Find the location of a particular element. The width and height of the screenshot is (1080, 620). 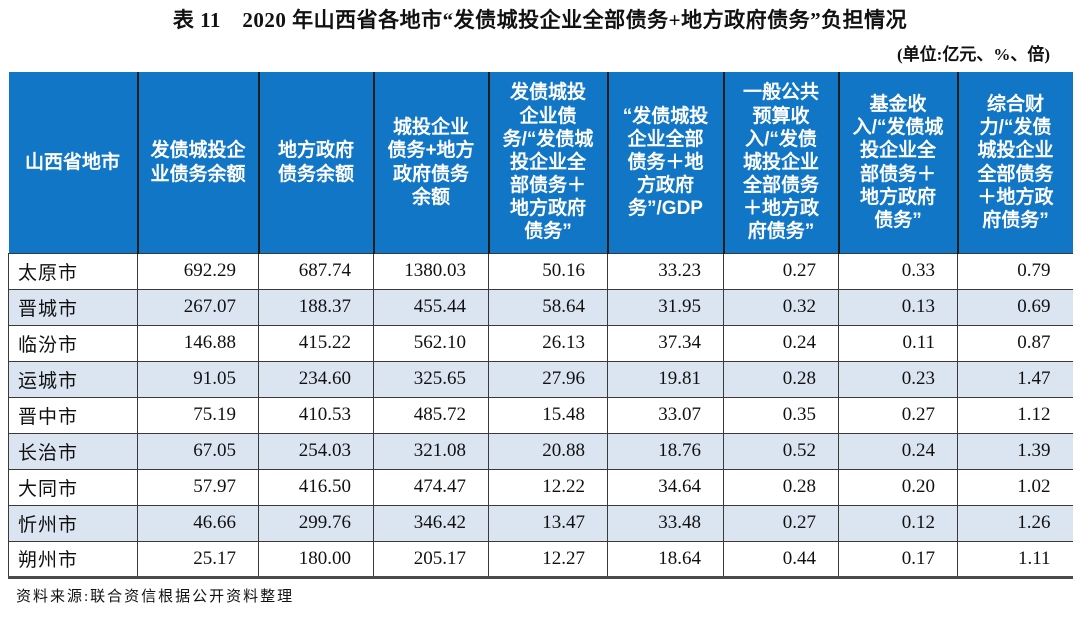

header-cell: 基金收入/“发债城投企业全部债务＋地方政府债务” is located at coordinates (898, 163).